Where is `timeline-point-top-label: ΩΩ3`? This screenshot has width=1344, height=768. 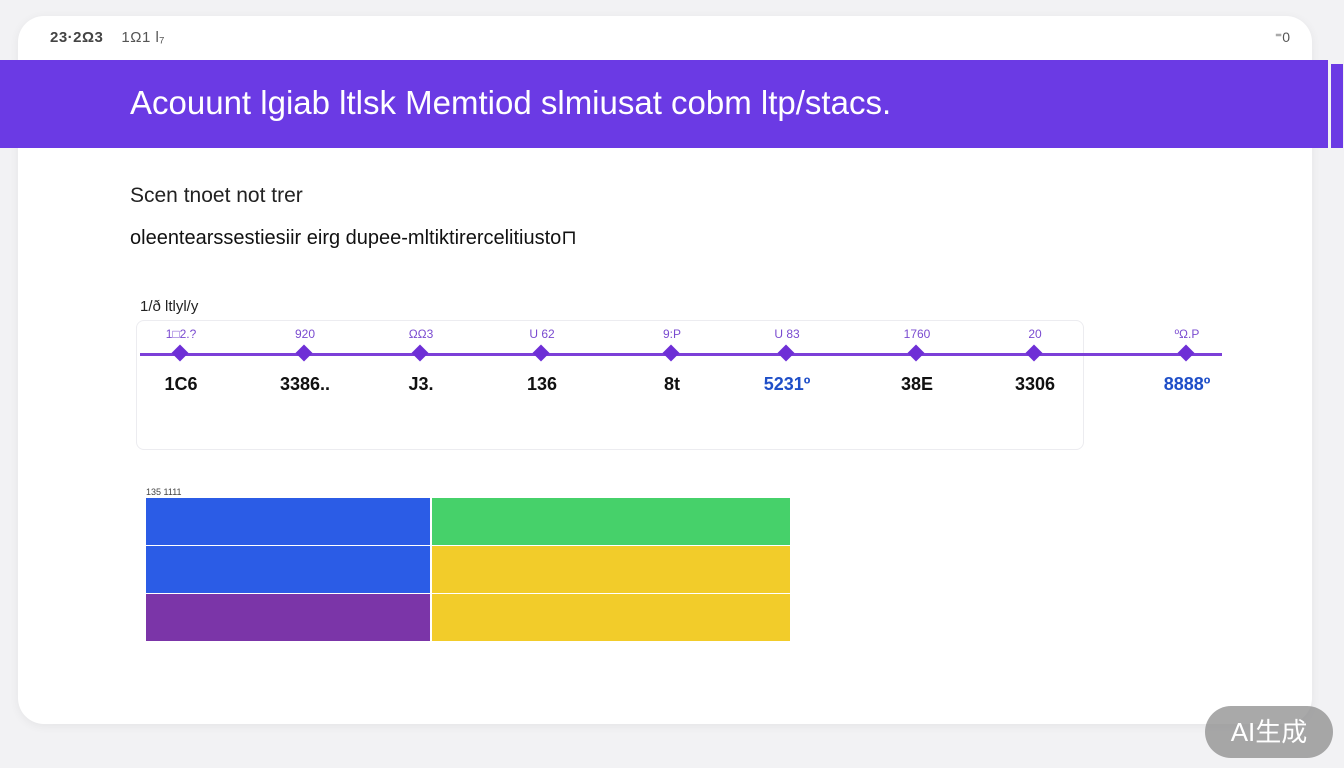
timeline-point-top-label: ΩΩ3 is located at coordinates (421, 334).